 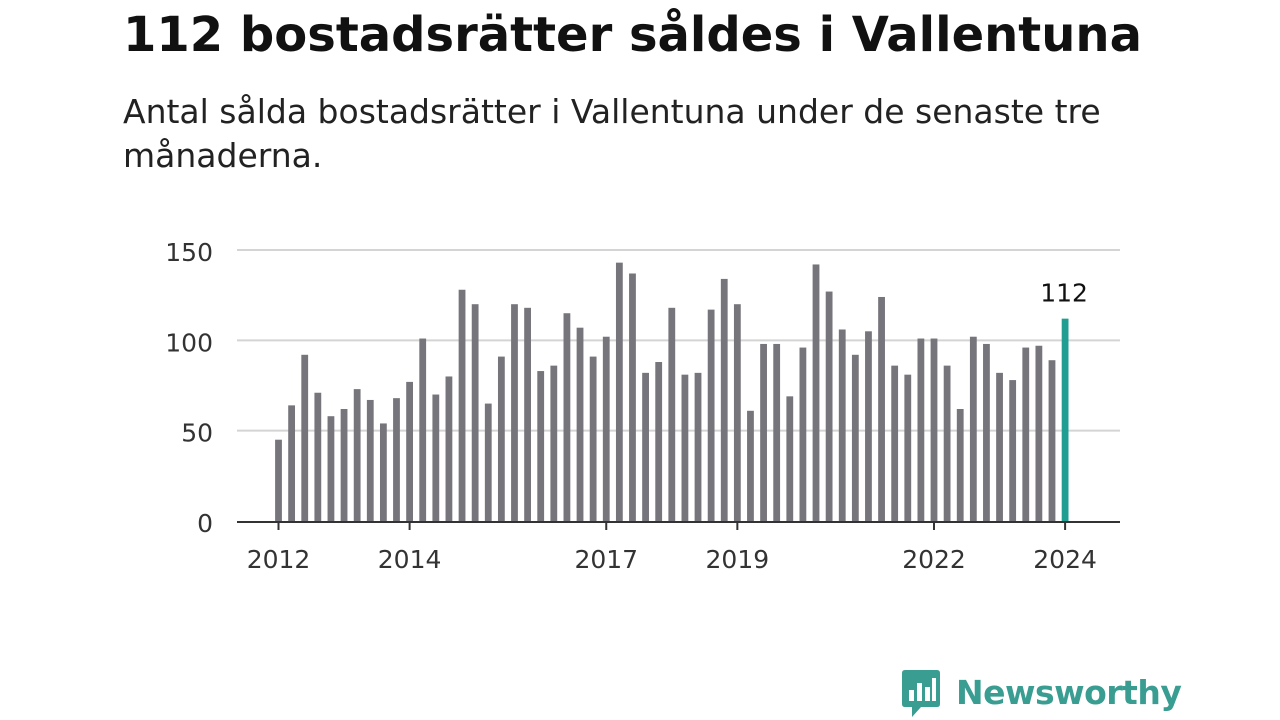 I want to click on y-tick-label: 150, so click(x=189, y=252).